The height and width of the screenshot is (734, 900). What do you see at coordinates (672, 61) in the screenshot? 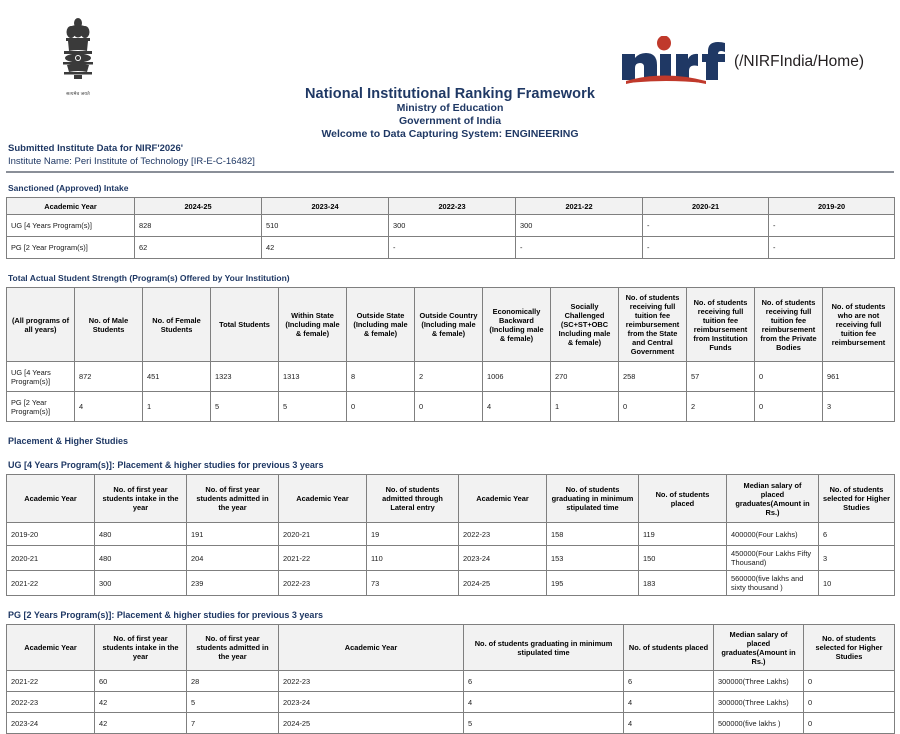
I see `nirf-logo-icon` at bounding box center [672, 61].